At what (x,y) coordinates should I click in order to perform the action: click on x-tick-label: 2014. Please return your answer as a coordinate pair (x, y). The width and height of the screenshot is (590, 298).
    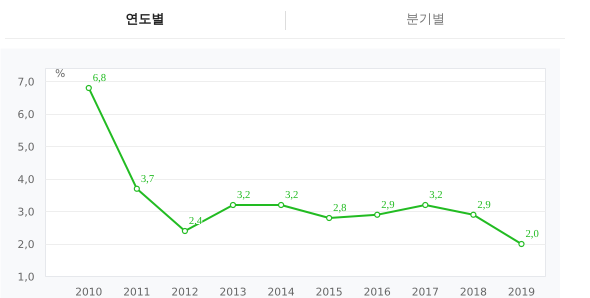
    Looking at the image, I should click on (281, 292).